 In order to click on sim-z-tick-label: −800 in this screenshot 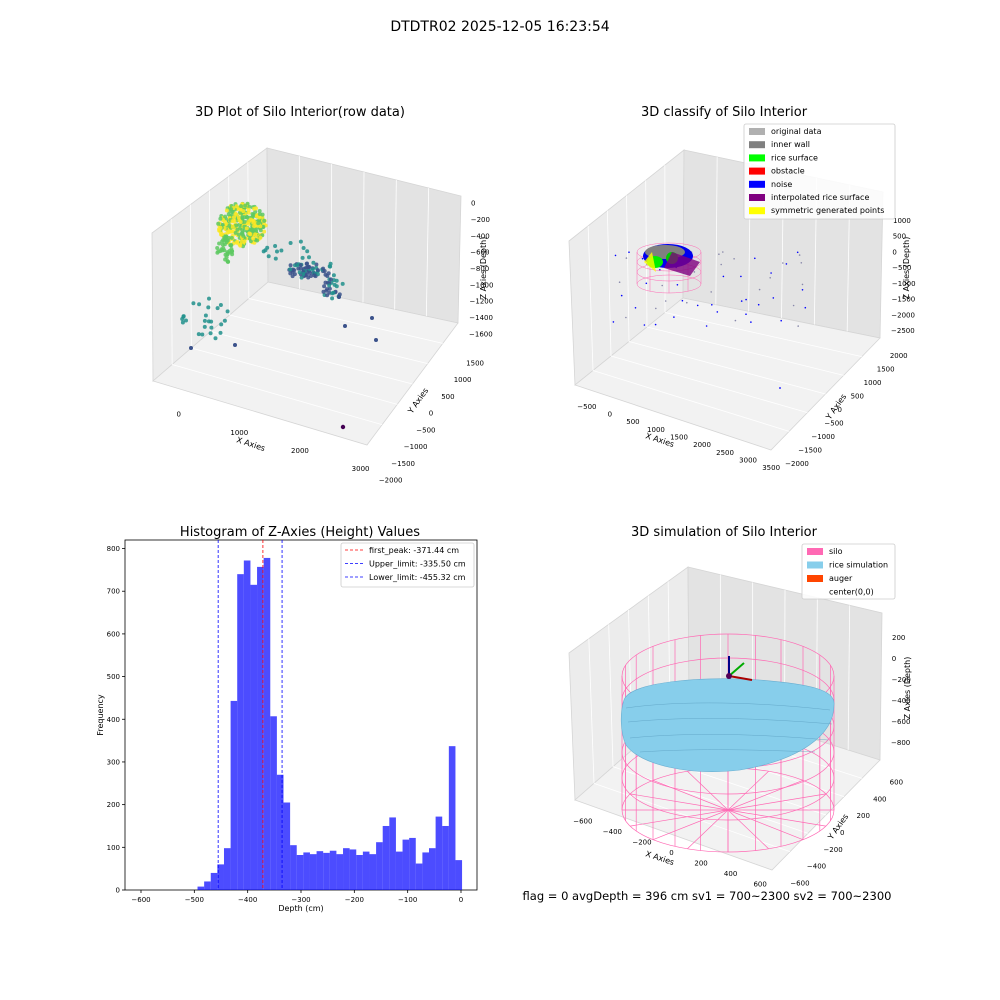, I will do `click(900, 743)`.